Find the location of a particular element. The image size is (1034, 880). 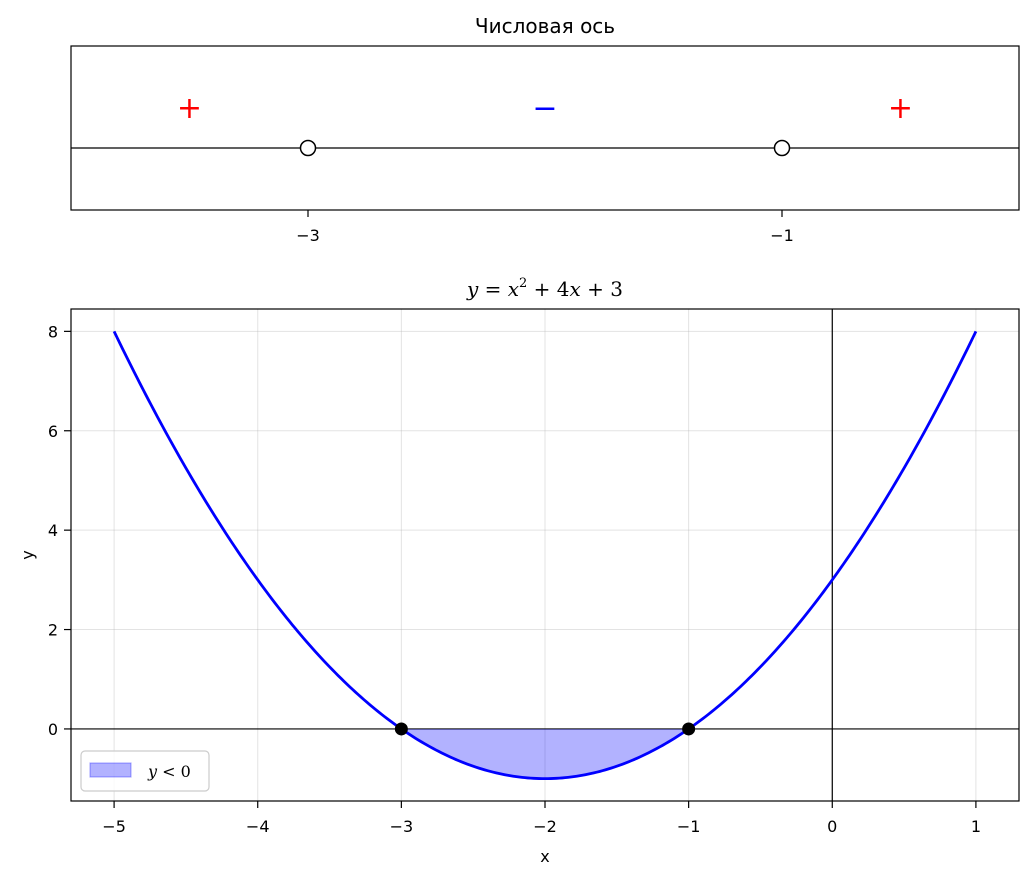

y-tick-label: 8 is located at coordinates (53, 331).